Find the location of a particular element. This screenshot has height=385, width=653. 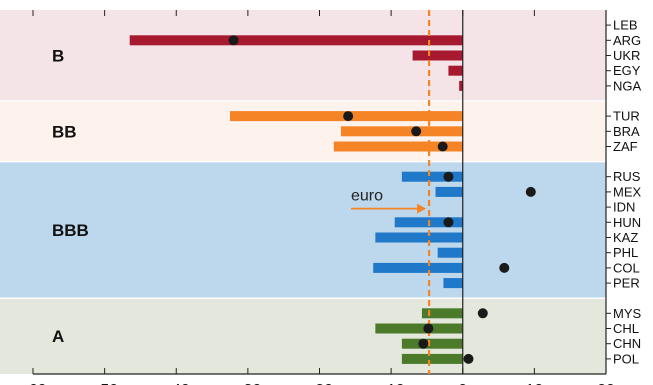

country-label-rus: RUS is located at coordinates (627, 176).